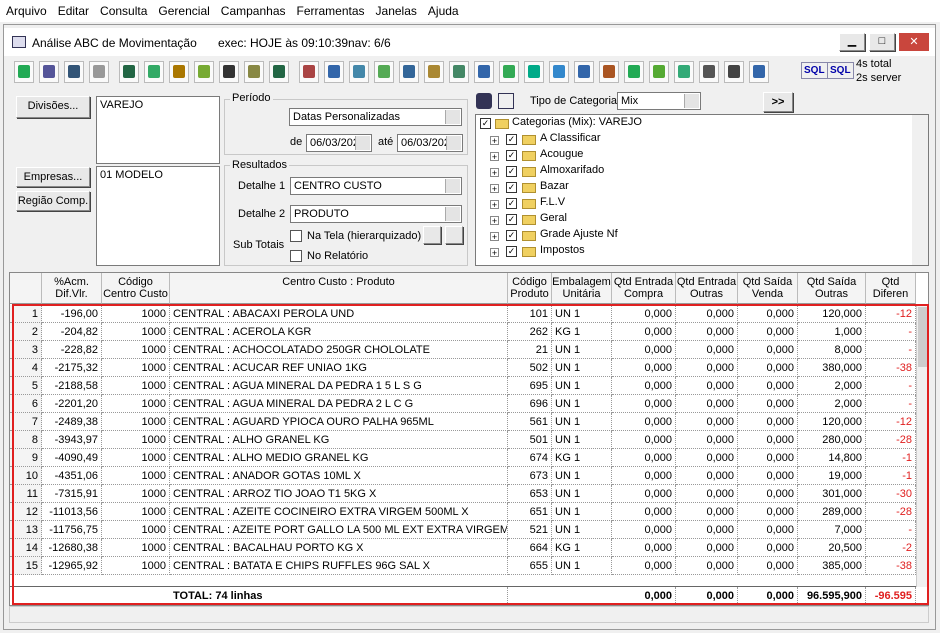  I want to click on detail2-select: PRODUTO, so click(376, 214).